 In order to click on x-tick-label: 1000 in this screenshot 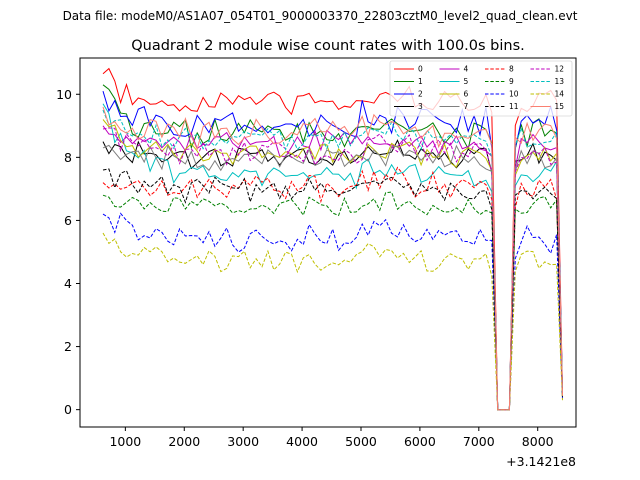, I will do `click(125, 441)`.